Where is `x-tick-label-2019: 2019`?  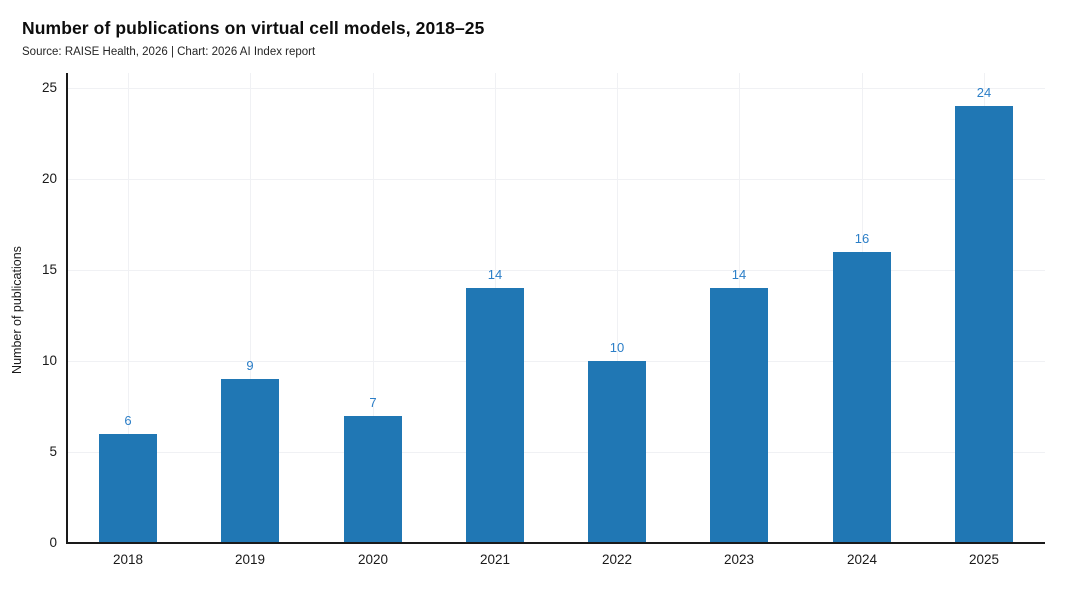 x-tick-label-2019: 2019 is located at coordinates (250, 559).